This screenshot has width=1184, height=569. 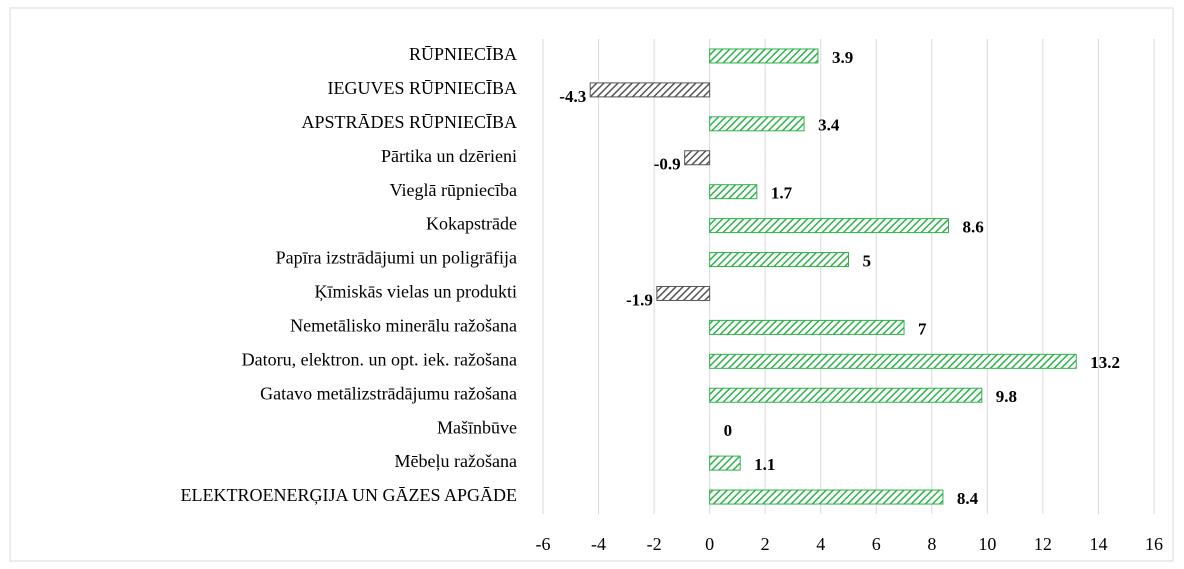 I want to click on x-tick-label: 8, so click(x=931, y=544).